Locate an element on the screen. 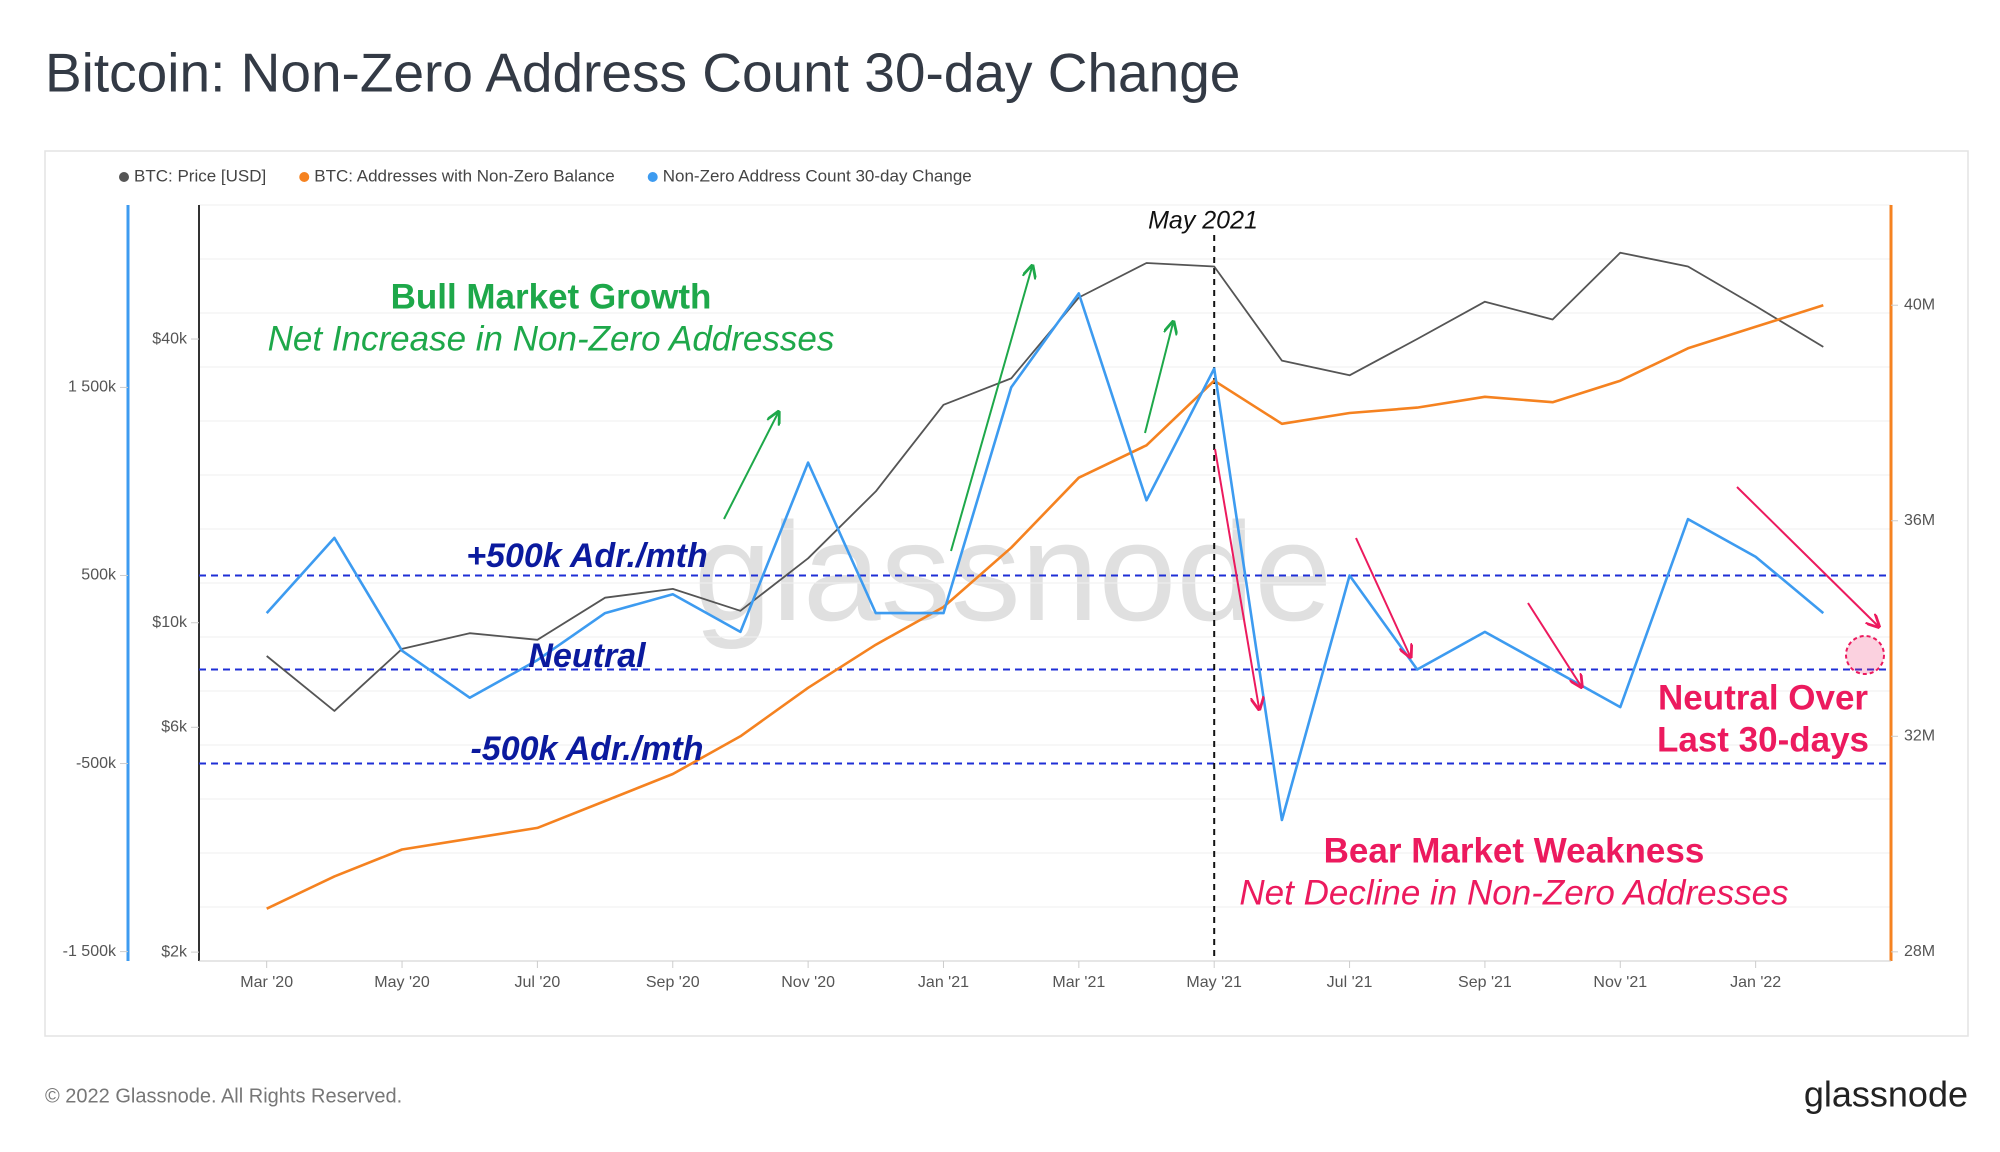 This screenshot has height=1152, width=2000. y3-tick-label: 32M is located at coordinates (1919, 736).